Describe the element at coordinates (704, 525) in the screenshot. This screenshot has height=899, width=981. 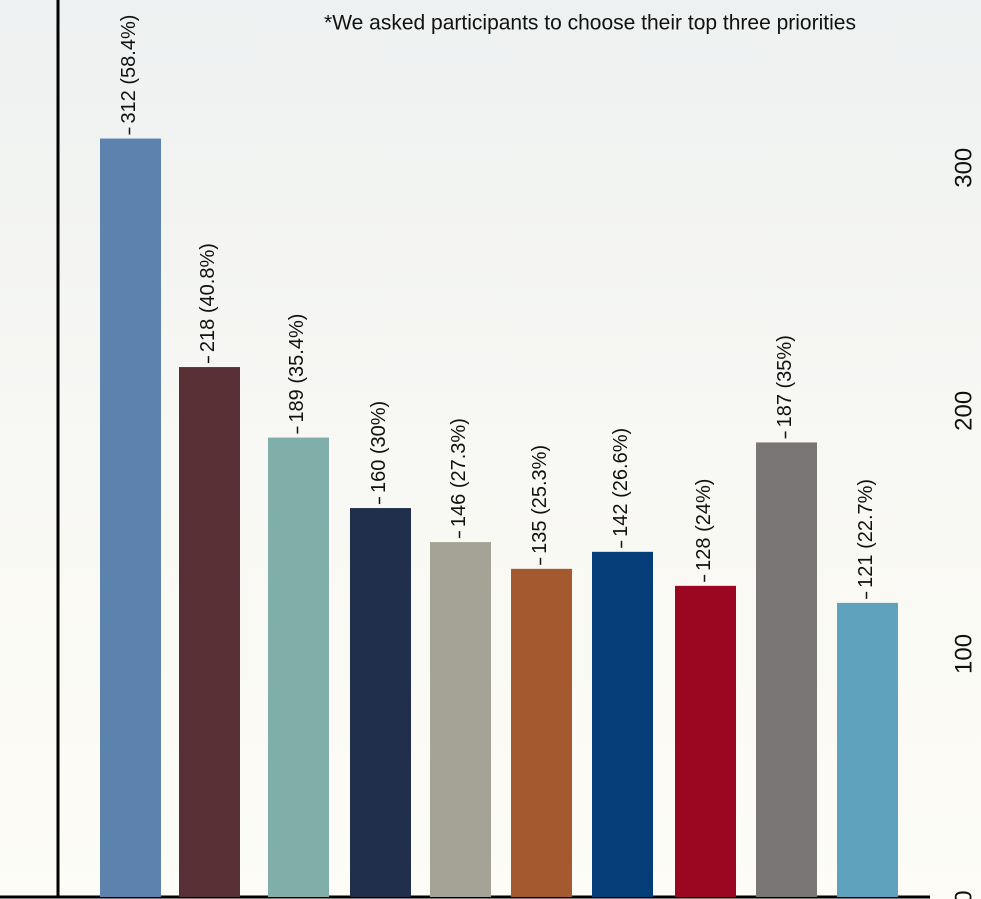
I see `value-label: 128 (24%)` at that location.